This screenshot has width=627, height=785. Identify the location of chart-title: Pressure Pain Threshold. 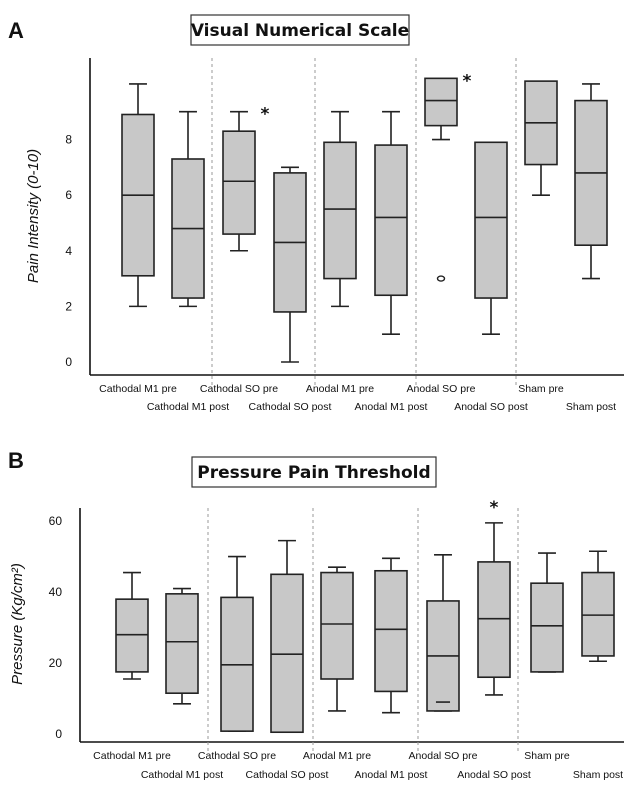
(313, 473).